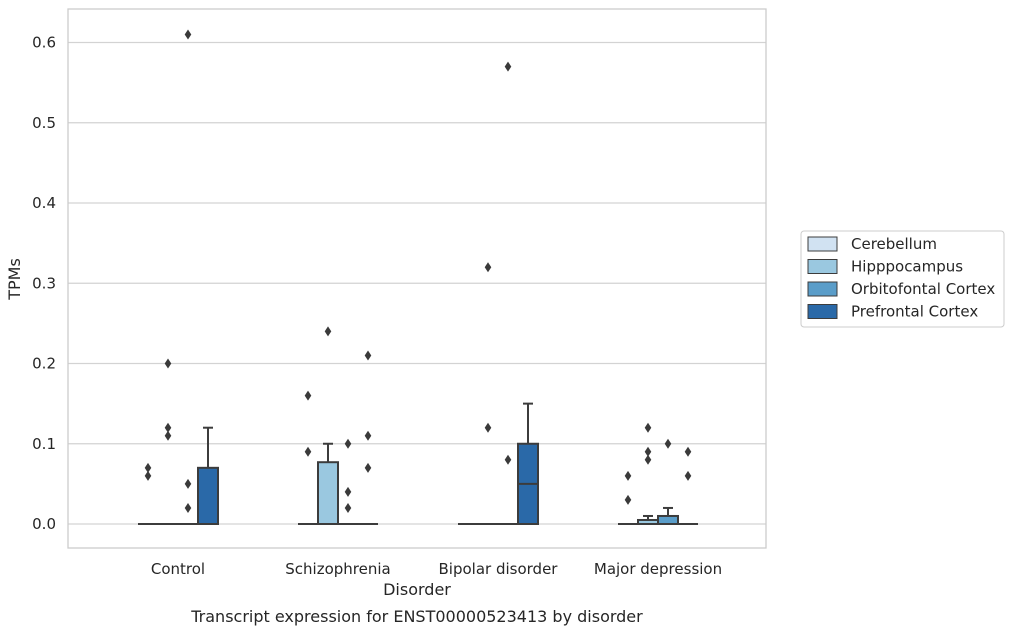 Image resolution: width=1014 pixels, height=634 pixels. Describe the element at coordinates (44, 444) in the screenshot. I see `y-tick-label: 0.1` at that location.